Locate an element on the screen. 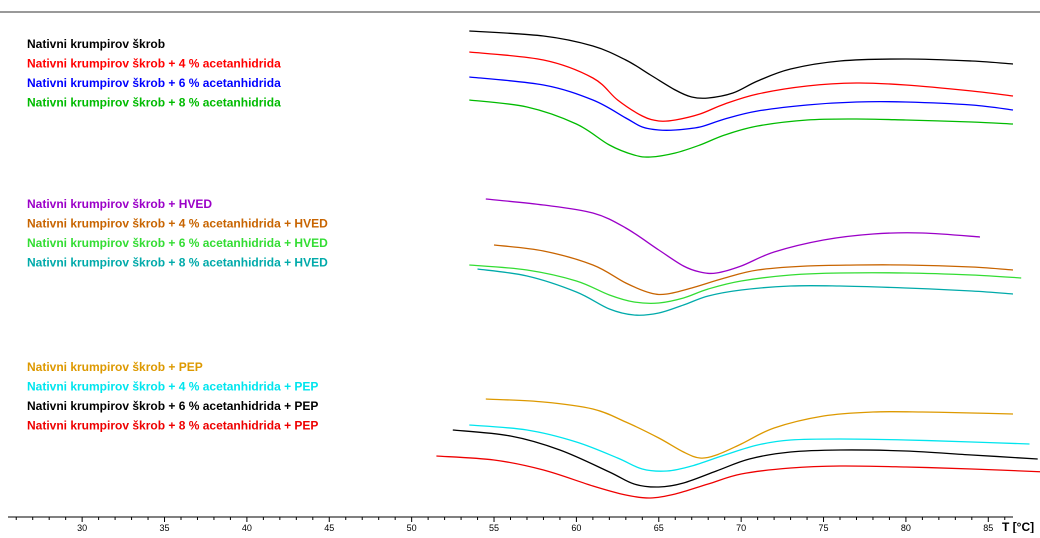  x-axis-ticks is located at coordinates (510, 519).